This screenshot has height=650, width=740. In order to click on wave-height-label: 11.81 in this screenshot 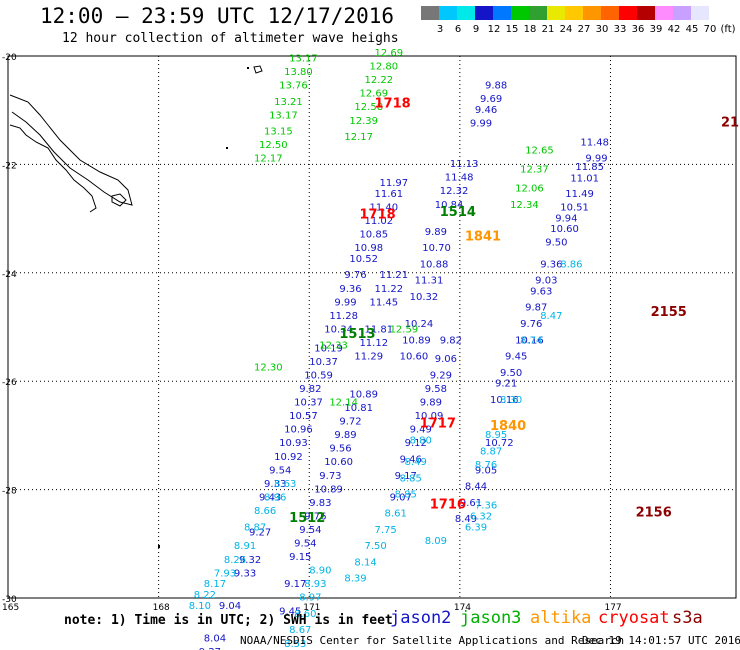, I will do `click(378, 329)`.